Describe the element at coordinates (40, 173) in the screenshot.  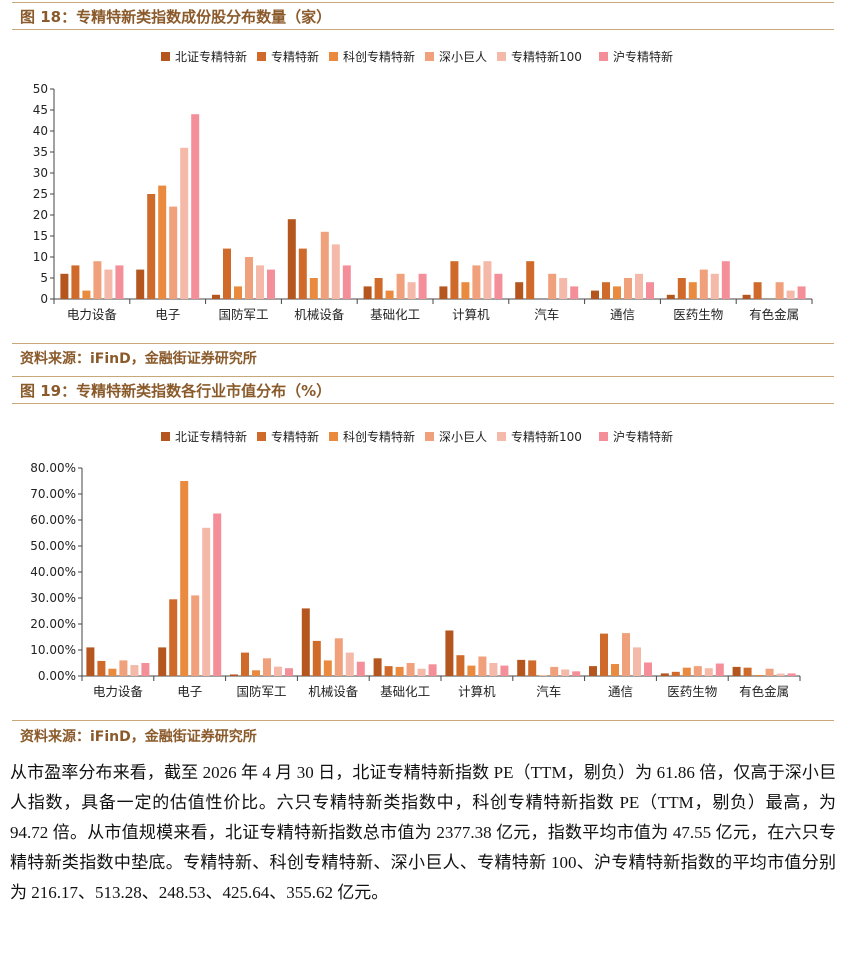
I see `y-tick-label: 30` at that location.